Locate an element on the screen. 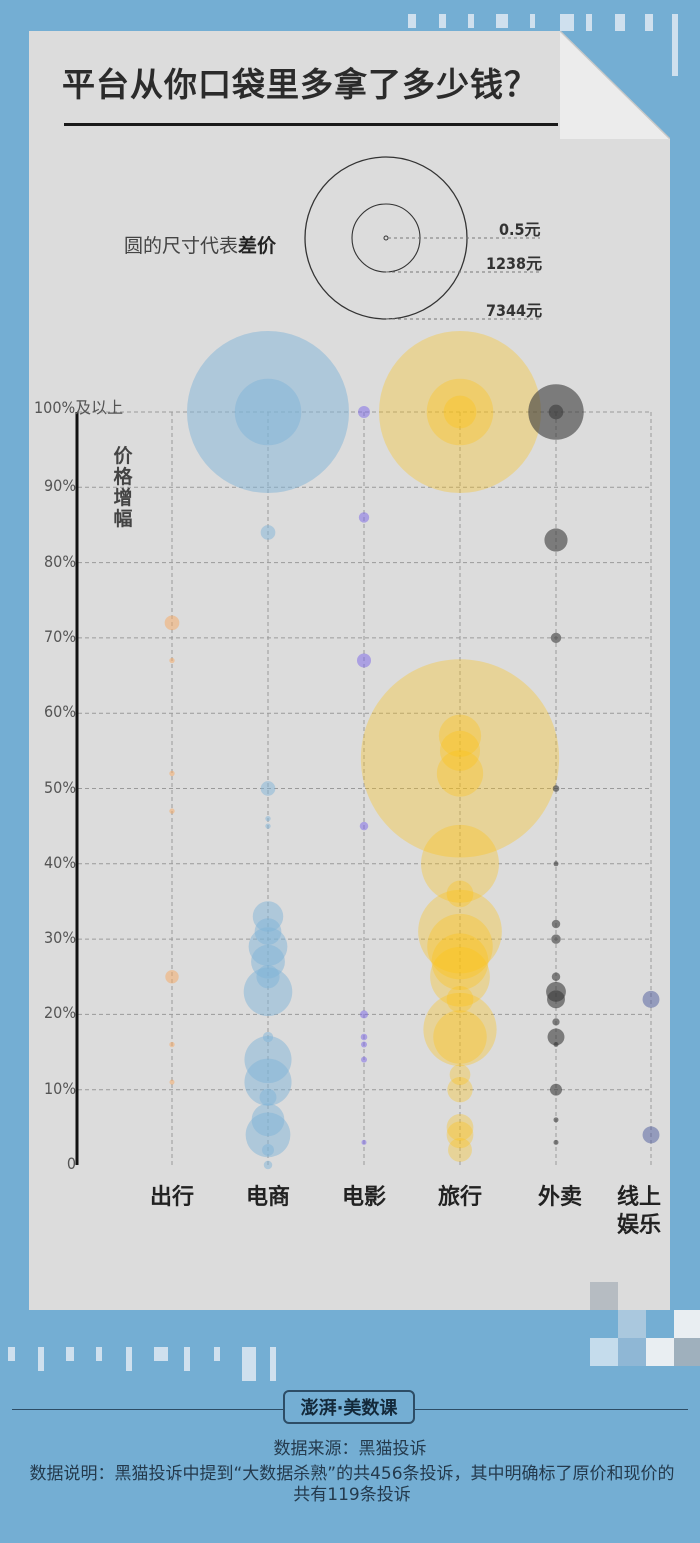 Image resolution: width=700 pixels, height=1543 pixels. x-category-label: 旅行 is located at coordinates (459, 1197).